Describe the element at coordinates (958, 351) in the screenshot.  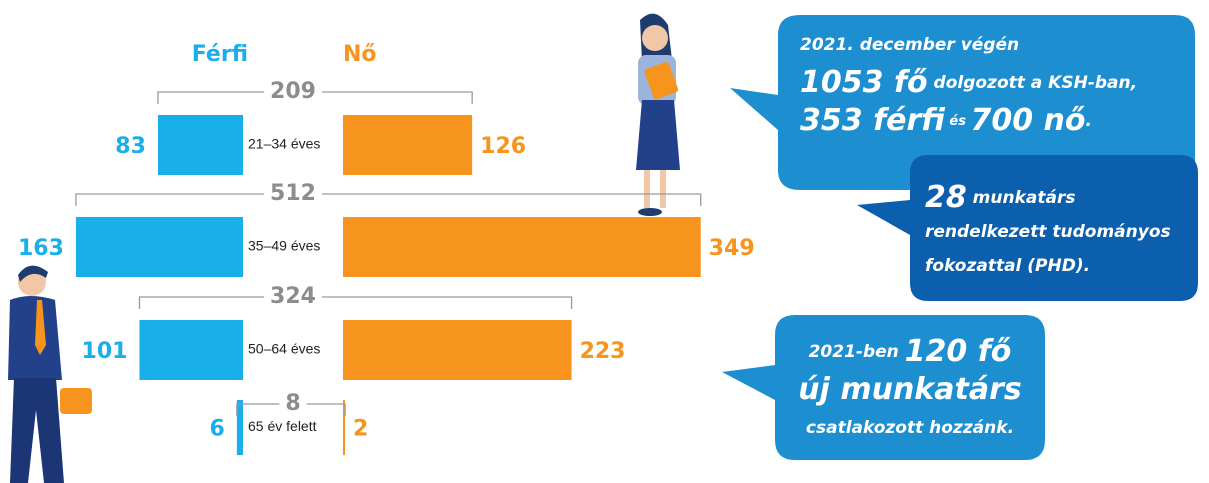
I see `annotation-text: 120 fő` at that location.